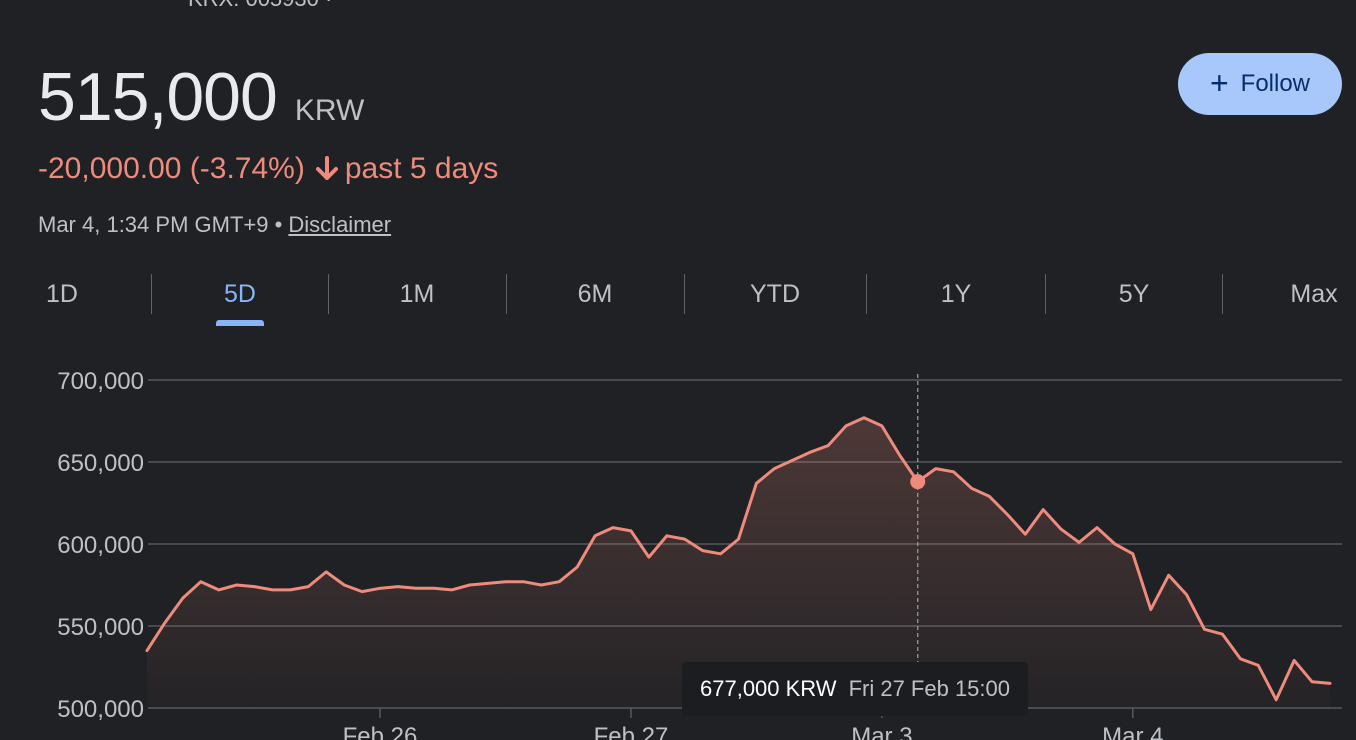 The width and height of the screenshot is (1356, 740). Describe the element at coordinates (753, 731) in the screenshot. I see `x-axis-labels: Feb 26 Feb 27 Mar 3 Mar 4` at that location.